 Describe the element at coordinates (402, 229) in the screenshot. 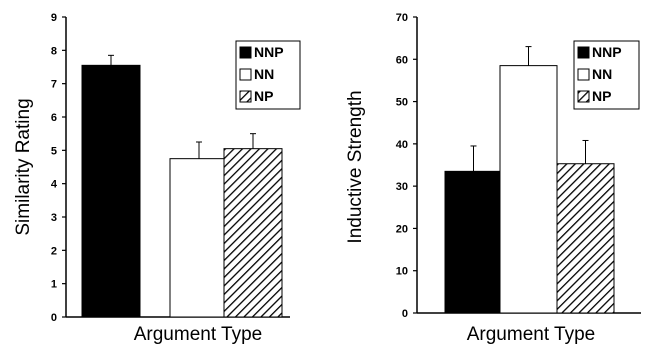

I see `y-tick-label: 20` at that location.